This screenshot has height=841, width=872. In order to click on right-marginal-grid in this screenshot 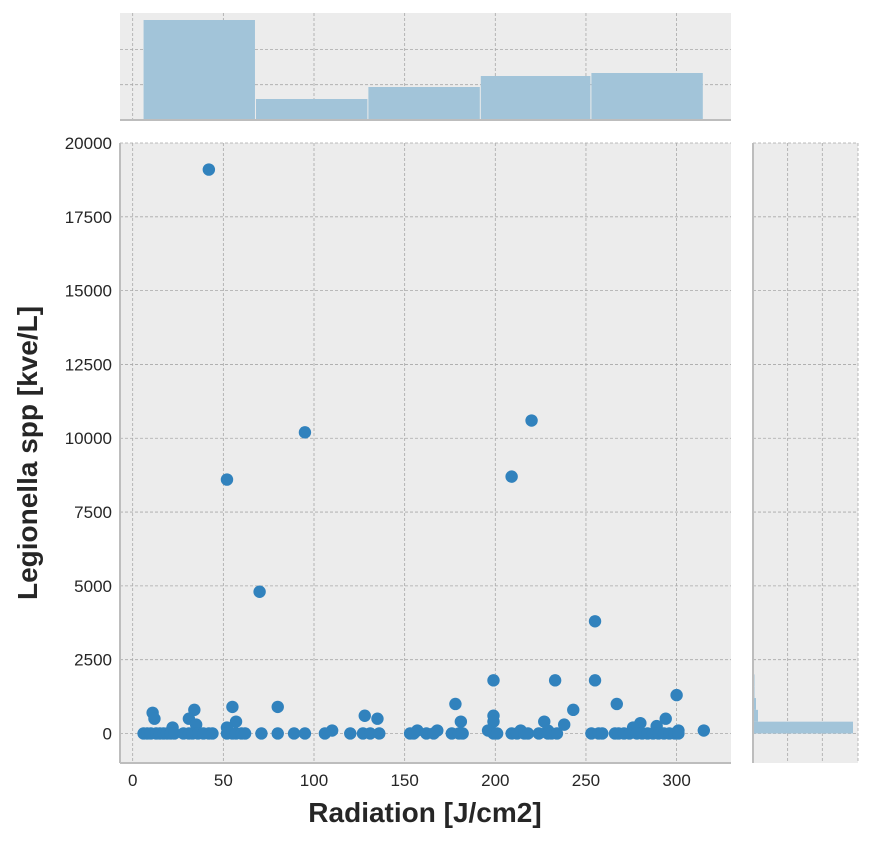, I will do `click(806, 452)`.